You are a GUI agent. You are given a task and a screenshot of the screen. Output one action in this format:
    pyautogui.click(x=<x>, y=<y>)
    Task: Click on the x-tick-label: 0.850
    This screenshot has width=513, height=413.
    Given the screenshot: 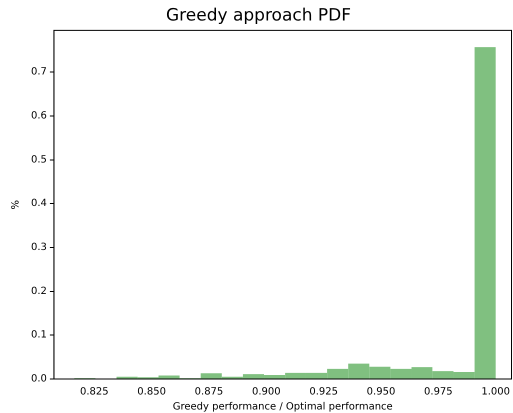 What is the action you would take?
    pyautogui.click(x=151, y=392)
    